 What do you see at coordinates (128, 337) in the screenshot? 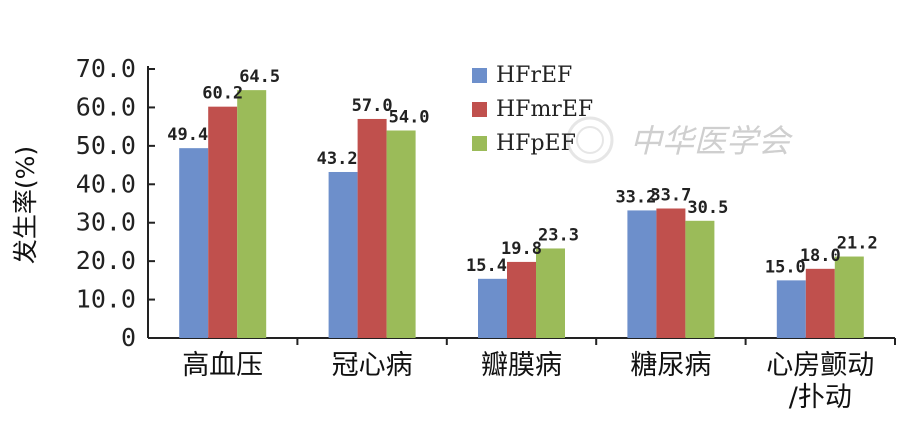
I see `y-tick-label: 0` at bounding box center [128, 337].